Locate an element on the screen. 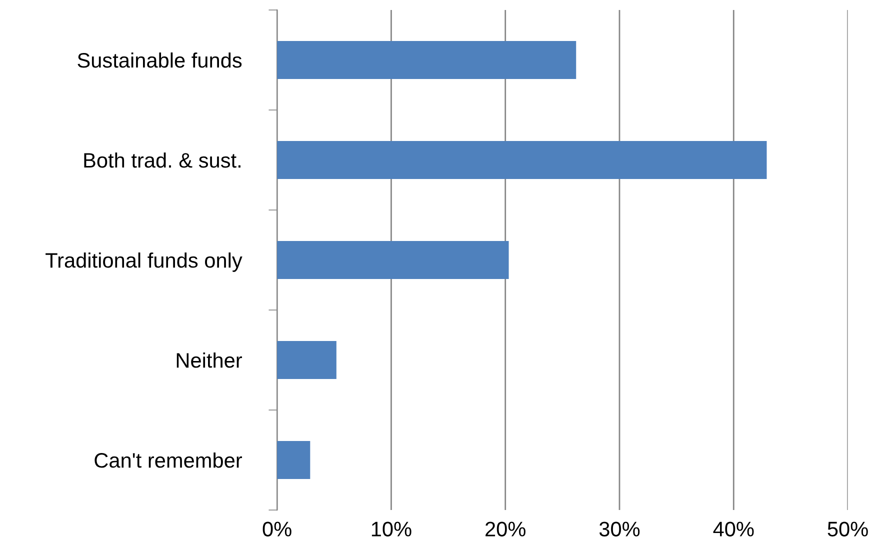  y-tick-label: Sustainable funds is located at coordinates (160, 60).